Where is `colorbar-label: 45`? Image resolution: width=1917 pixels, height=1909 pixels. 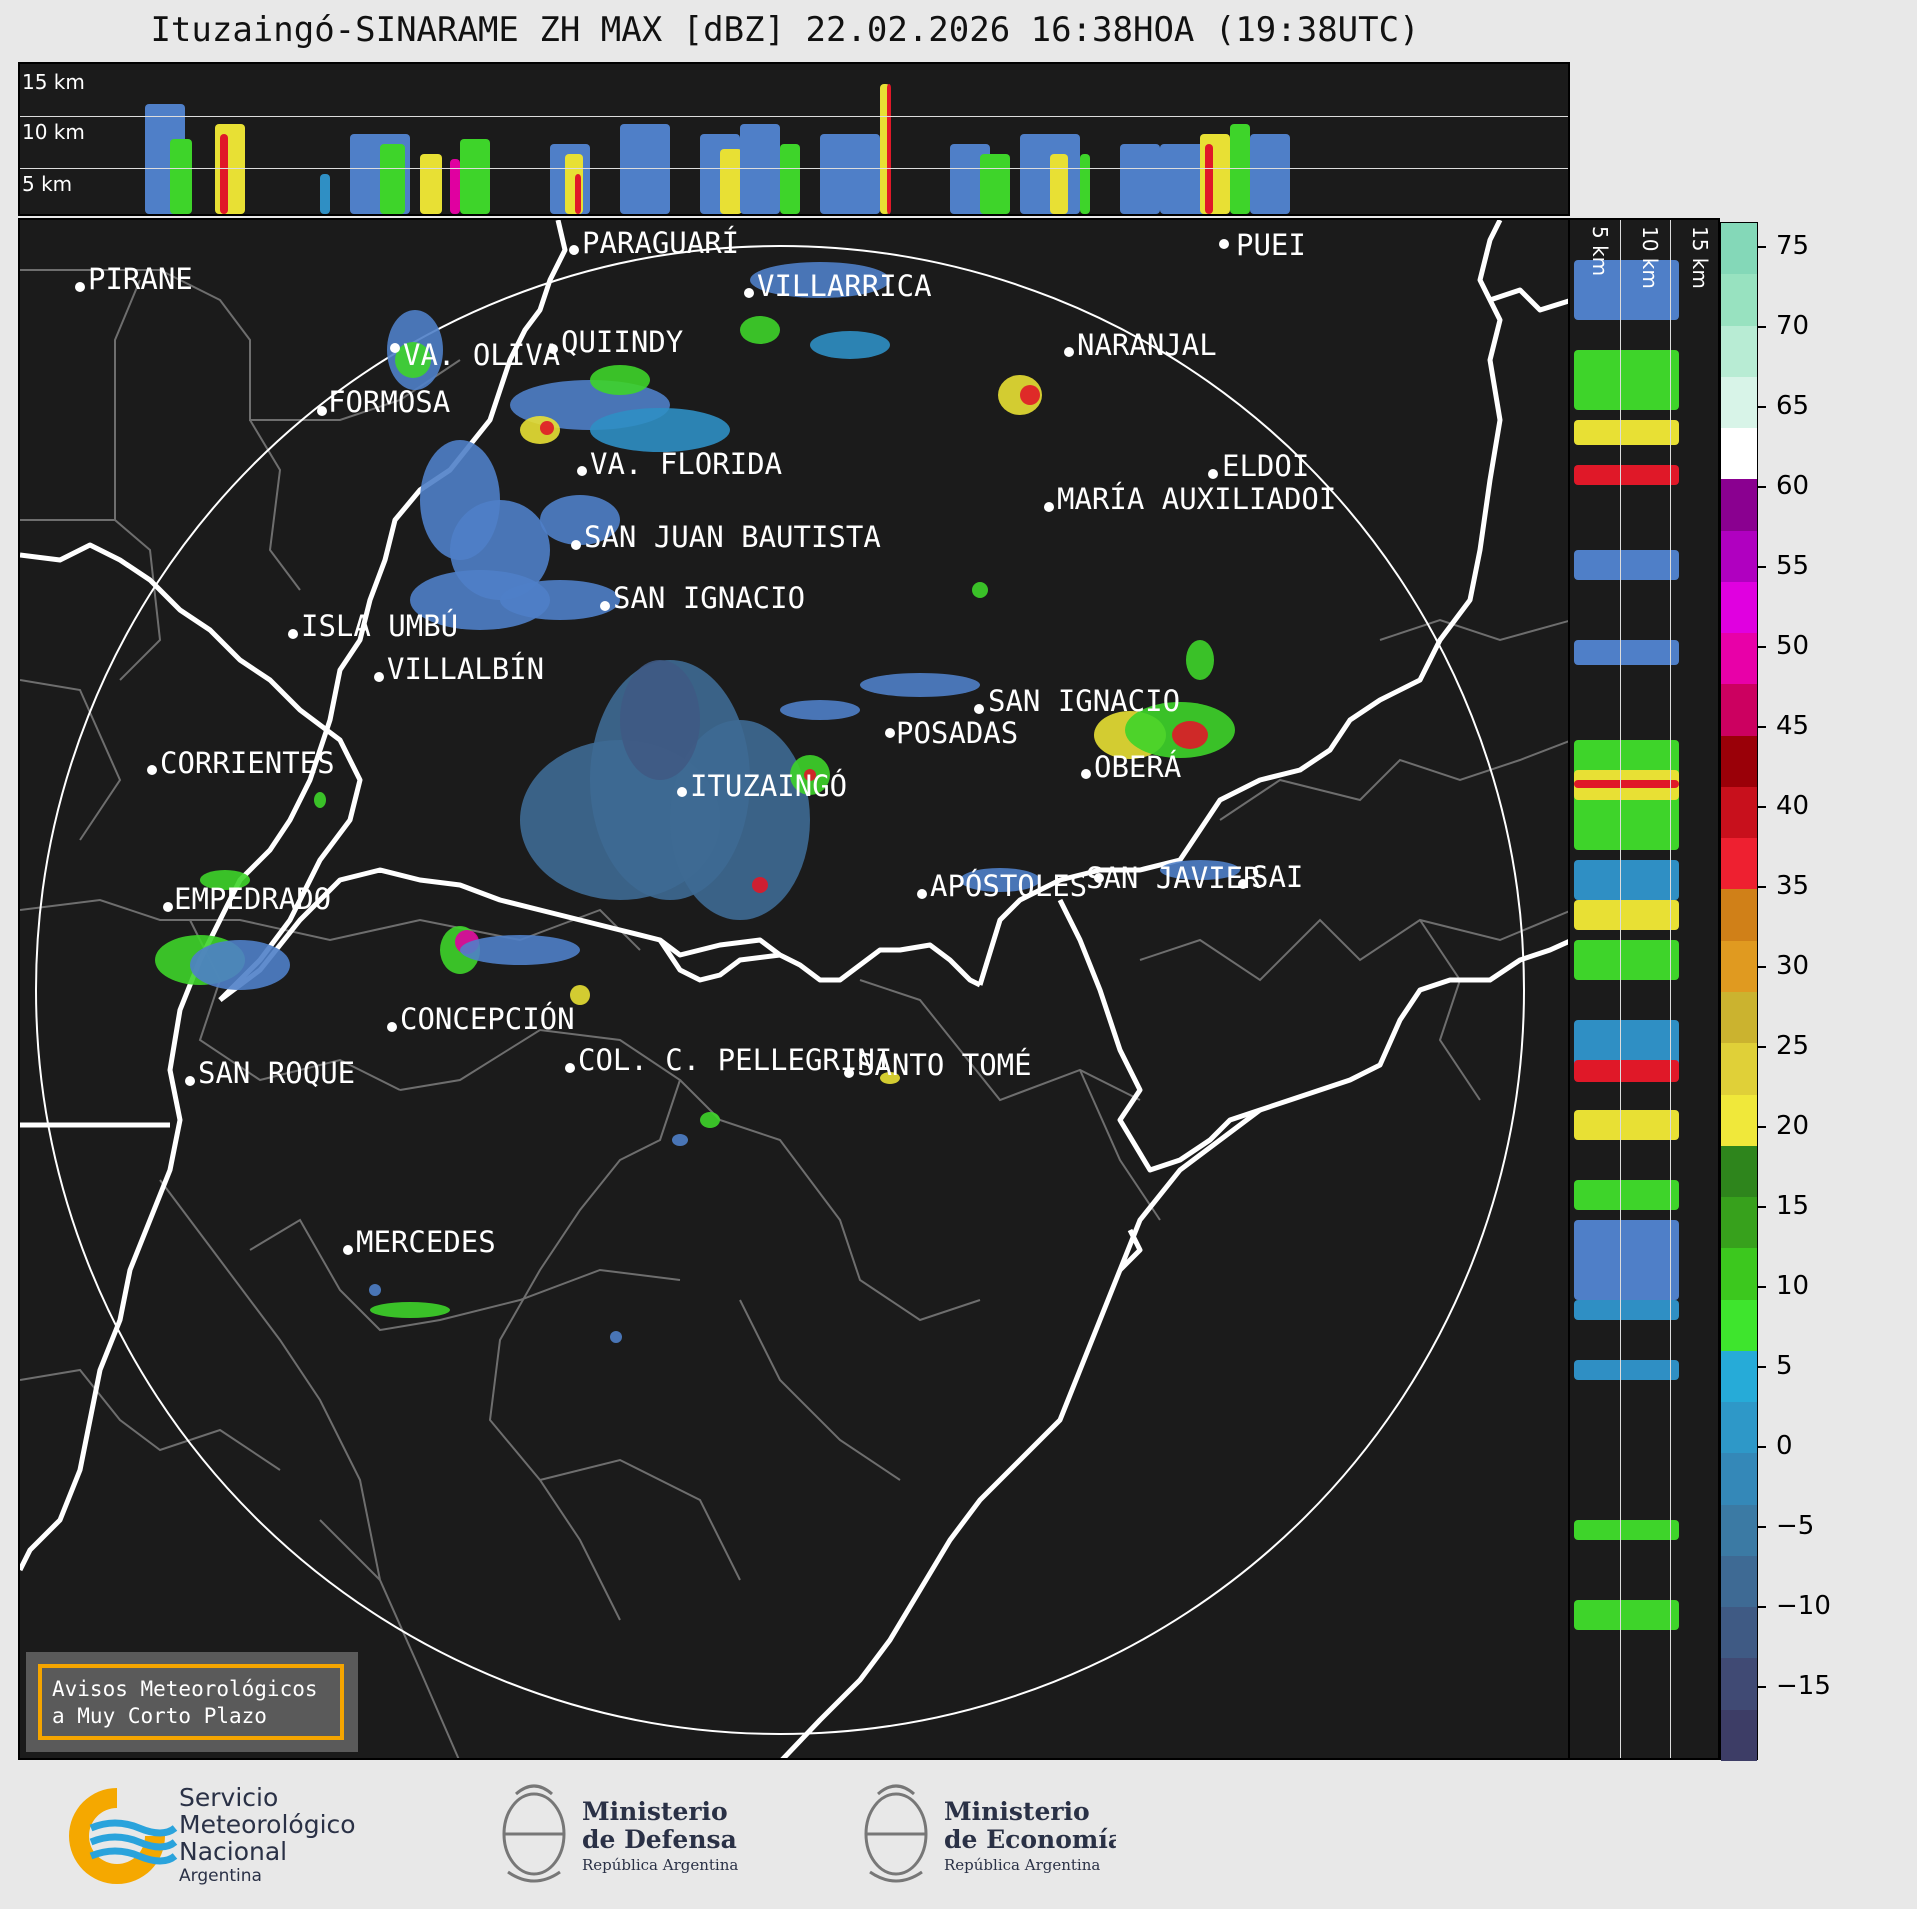
colorbar-label: 45 is located at coordinates (1793, 726).